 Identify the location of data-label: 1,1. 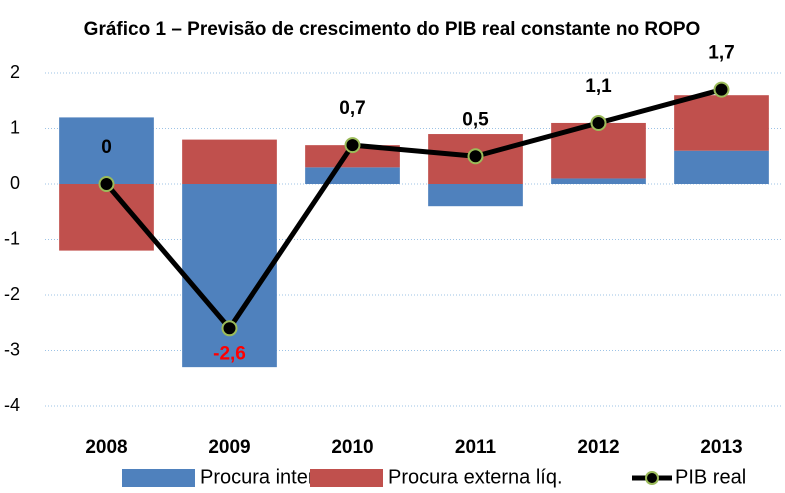
(598, 86).